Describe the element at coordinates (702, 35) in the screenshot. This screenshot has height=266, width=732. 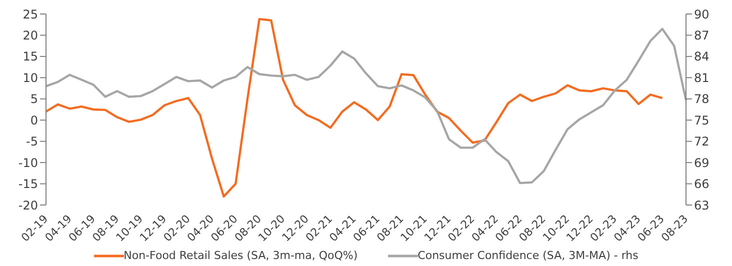
I see `y2-tick-label: 87` at that location.